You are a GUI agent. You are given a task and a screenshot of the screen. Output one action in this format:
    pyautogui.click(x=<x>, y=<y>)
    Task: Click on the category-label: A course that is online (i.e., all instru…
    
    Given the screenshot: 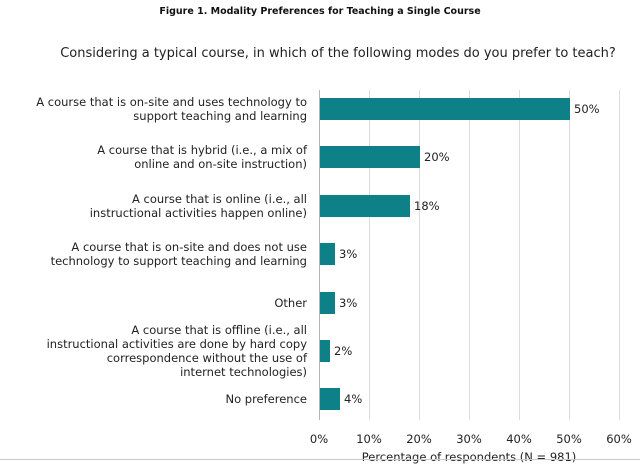 What is the action you would take?
    pyautogui.click(x=198, y=205)
    